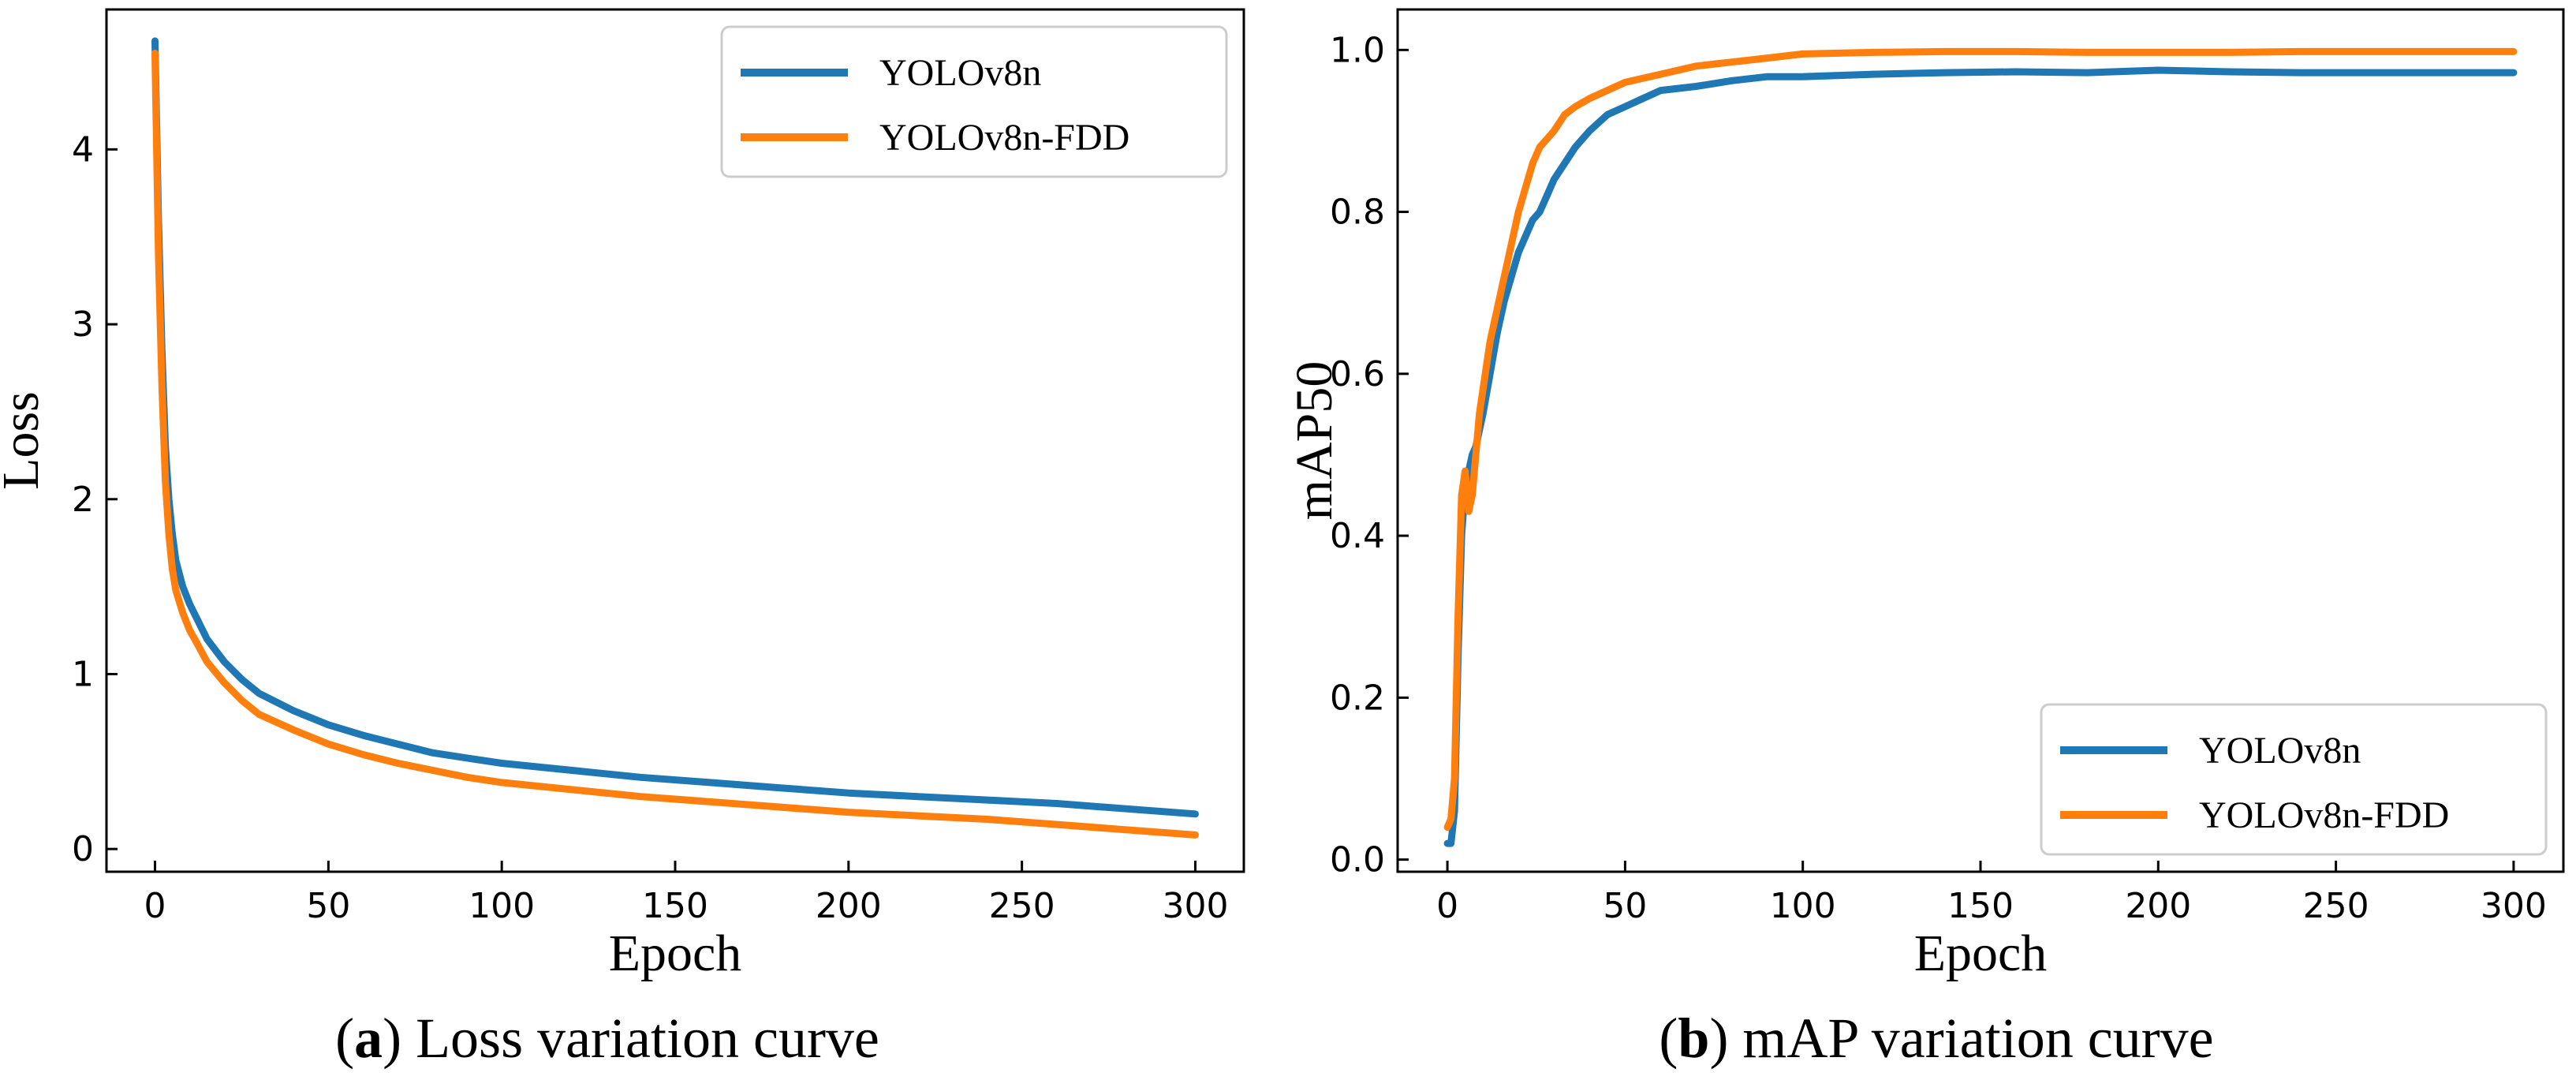  I want to click on y-tick-label: 0.0, so click(1357, 860).